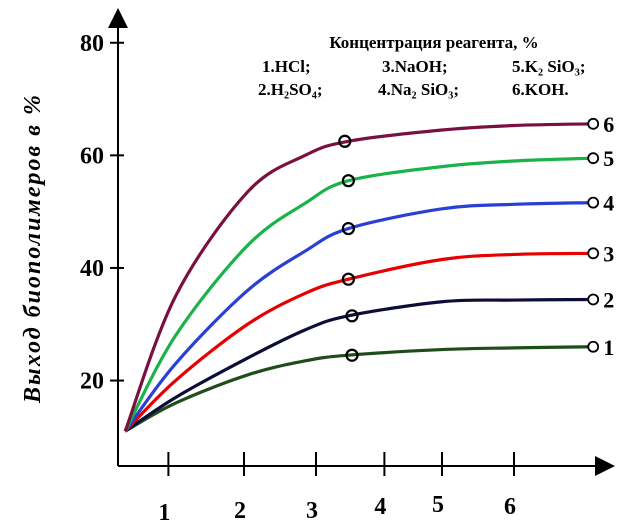  Describe the element at coordinates (92, 156) in the screenshot. I see `y-tick-label: 60` at that location.